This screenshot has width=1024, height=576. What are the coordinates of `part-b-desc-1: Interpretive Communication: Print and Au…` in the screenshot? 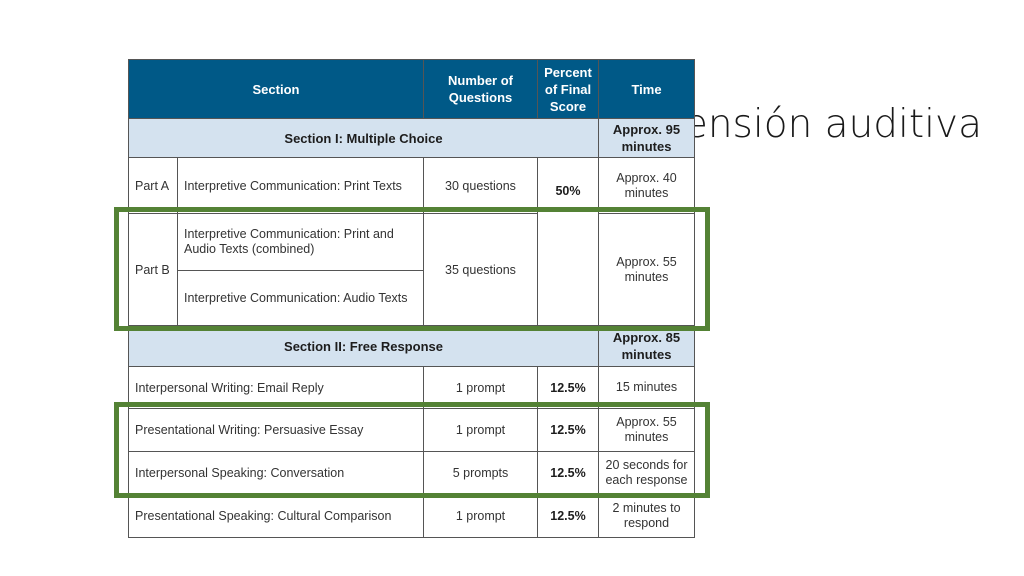 It's located at (300, 242).